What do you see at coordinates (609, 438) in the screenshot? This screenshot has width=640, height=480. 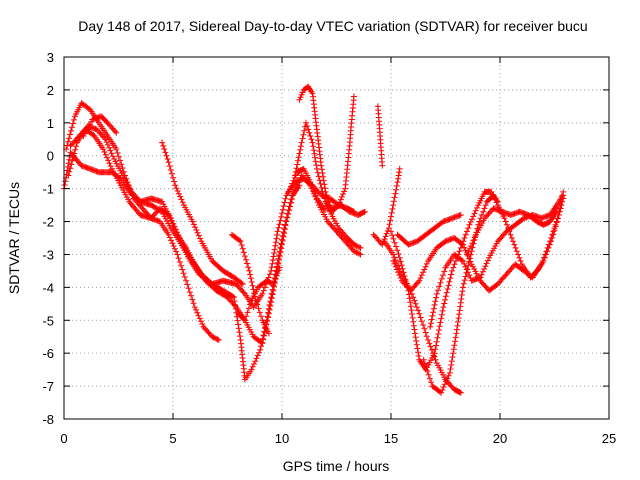 I see `x-tick-label: 25` at bounding box center [609, 438].